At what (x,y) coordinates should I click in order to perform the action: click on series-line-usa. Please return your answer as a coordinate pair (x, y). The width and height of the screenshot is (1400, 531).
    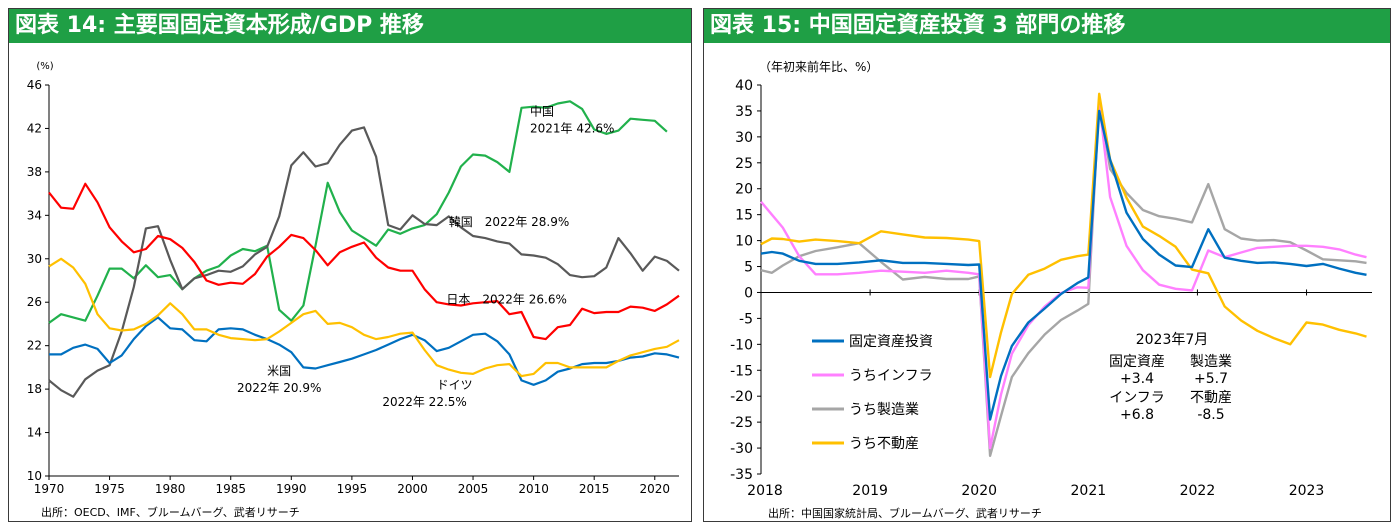
    Looking at the image, I should click on (364, 351).